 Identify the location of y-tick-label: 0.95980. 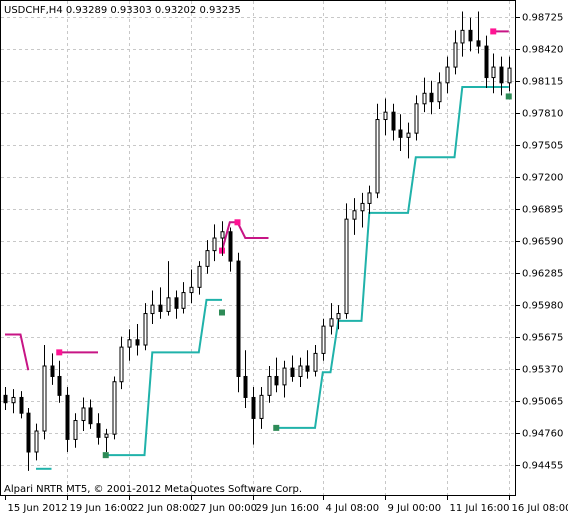
(542, 306).